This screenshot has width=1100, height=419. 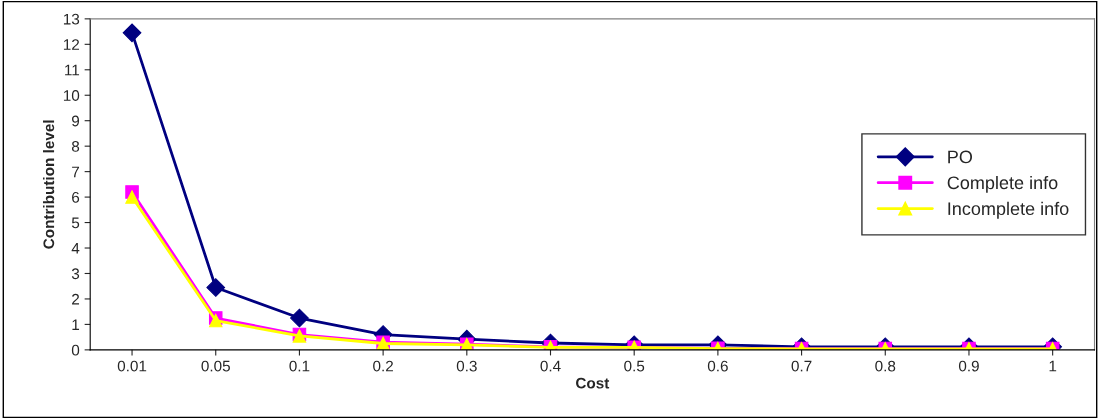 What do you see at coordinates (634, 366) in the screenshot?
I see `x-tick-label: 0.5` at bounding box center [634, 366].